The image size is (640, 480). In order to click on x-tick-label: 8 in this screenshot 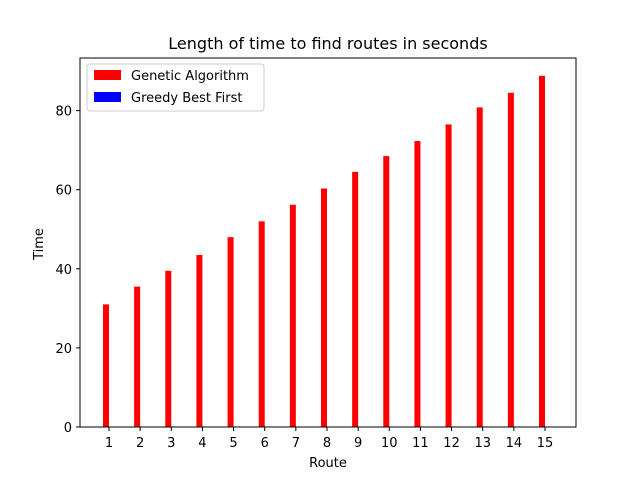, I will do `click(327, 443)`.